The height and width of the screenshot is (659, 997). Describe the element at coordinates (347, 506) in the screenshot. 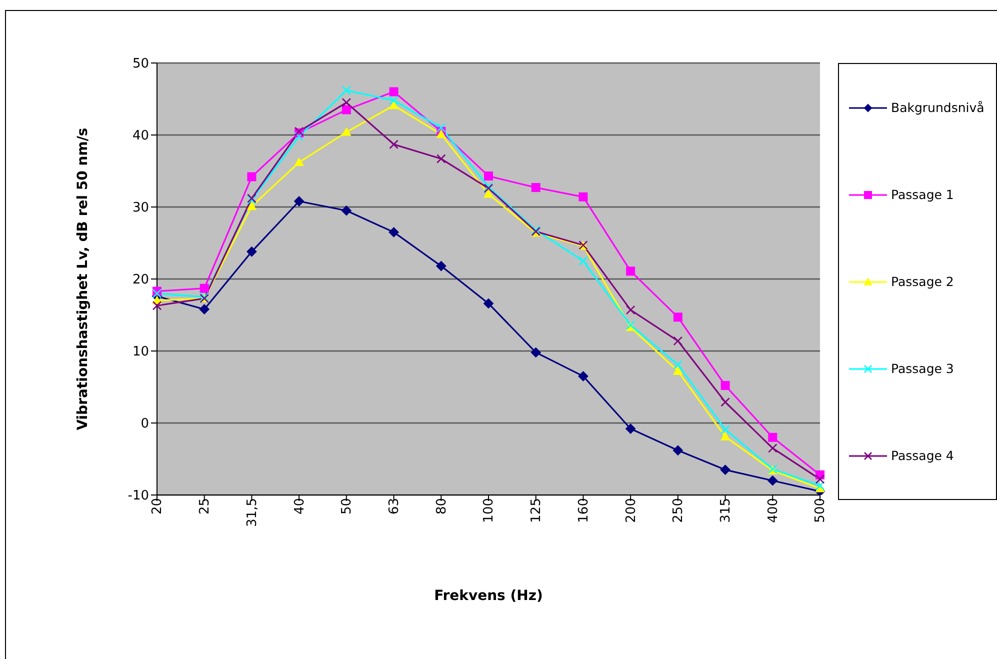

I see `x-tick-label: 50` at that location.